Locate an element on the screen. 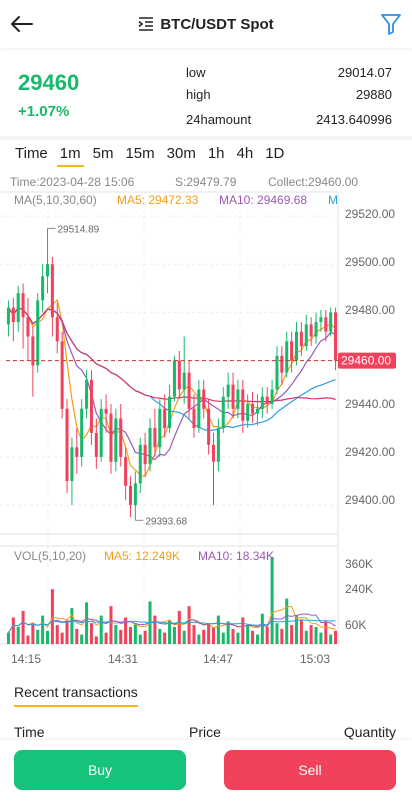 The width and height of the screenshot is (412, 801). stat-label: low is located at coordinates (196, 72).